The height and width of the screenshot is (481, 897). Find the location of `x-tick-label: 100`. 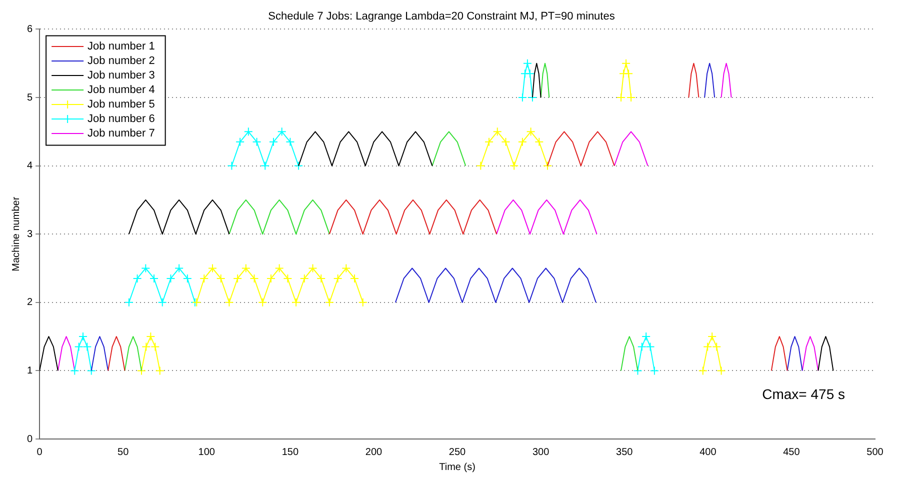

x-tick-label: 100 is located at coordinates (207, 452).